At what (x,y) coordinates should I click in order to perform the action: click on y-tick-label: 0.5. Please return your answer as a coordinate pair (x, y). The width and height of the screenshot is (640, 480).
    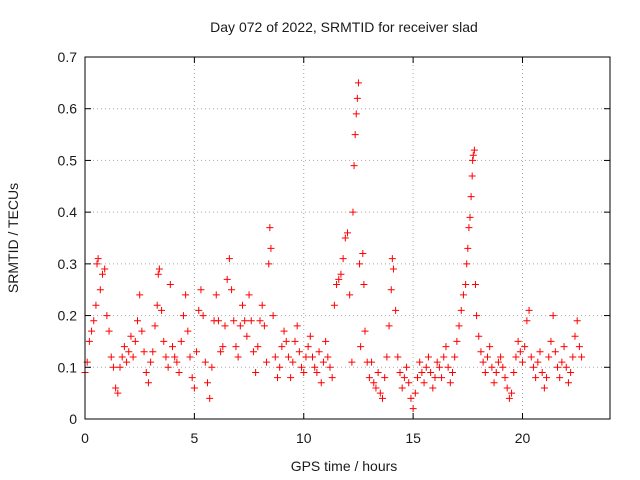
    Looking at the image, I should click on (68, 160).